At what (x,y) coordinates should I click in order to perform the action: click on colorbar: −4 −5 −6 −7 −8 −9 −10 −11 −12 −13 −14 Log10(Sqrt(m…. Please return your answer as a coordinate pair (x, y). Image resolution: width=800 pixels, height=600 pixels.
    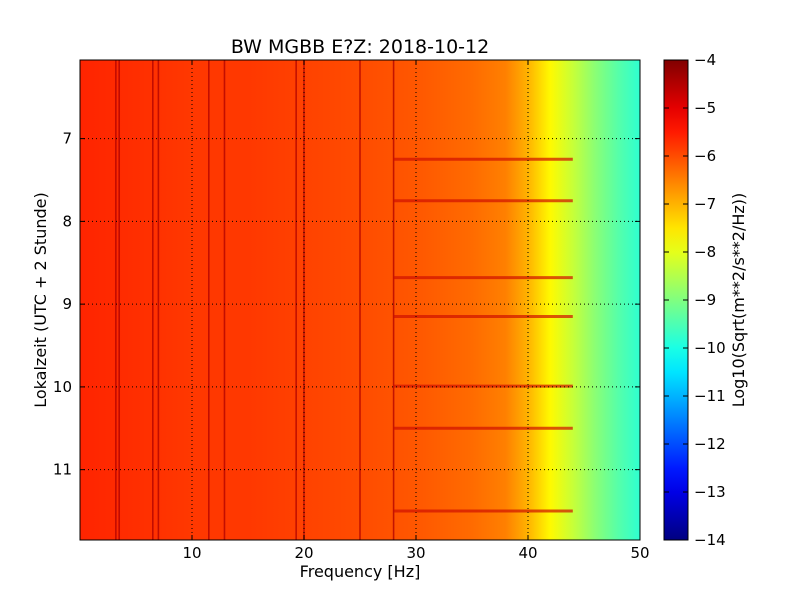
    Looking at the image, I should click on (705, 300).